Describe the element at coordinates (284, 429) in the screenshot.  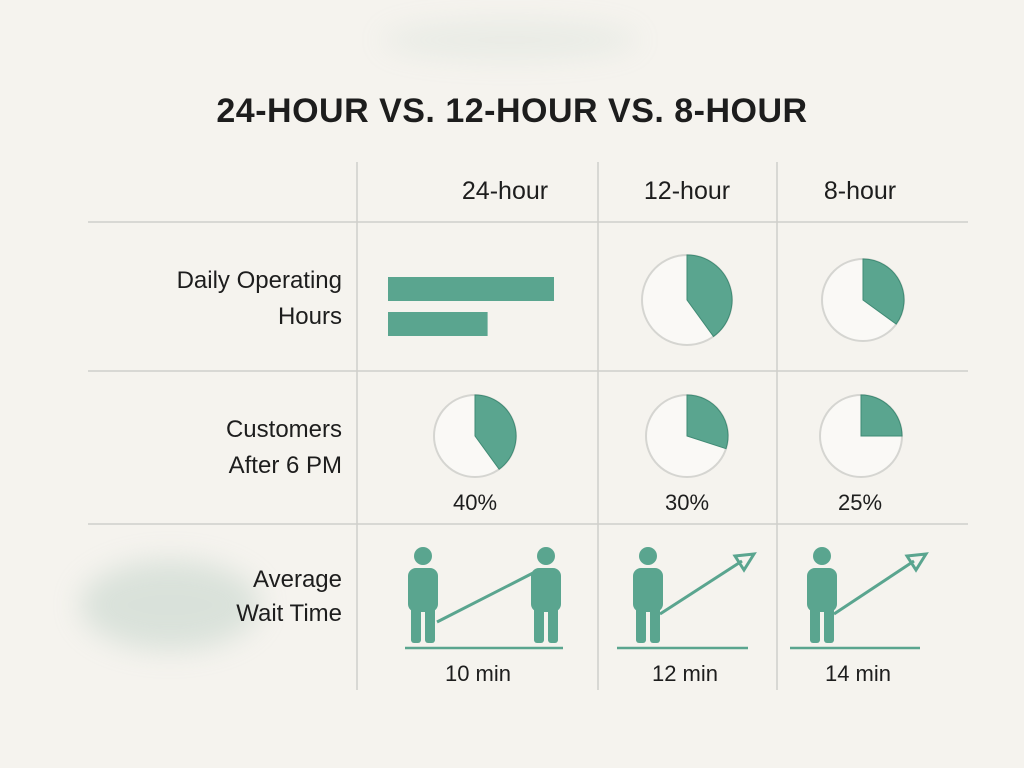
I see `row-label-customers-after-6pm: Customers` at that location.